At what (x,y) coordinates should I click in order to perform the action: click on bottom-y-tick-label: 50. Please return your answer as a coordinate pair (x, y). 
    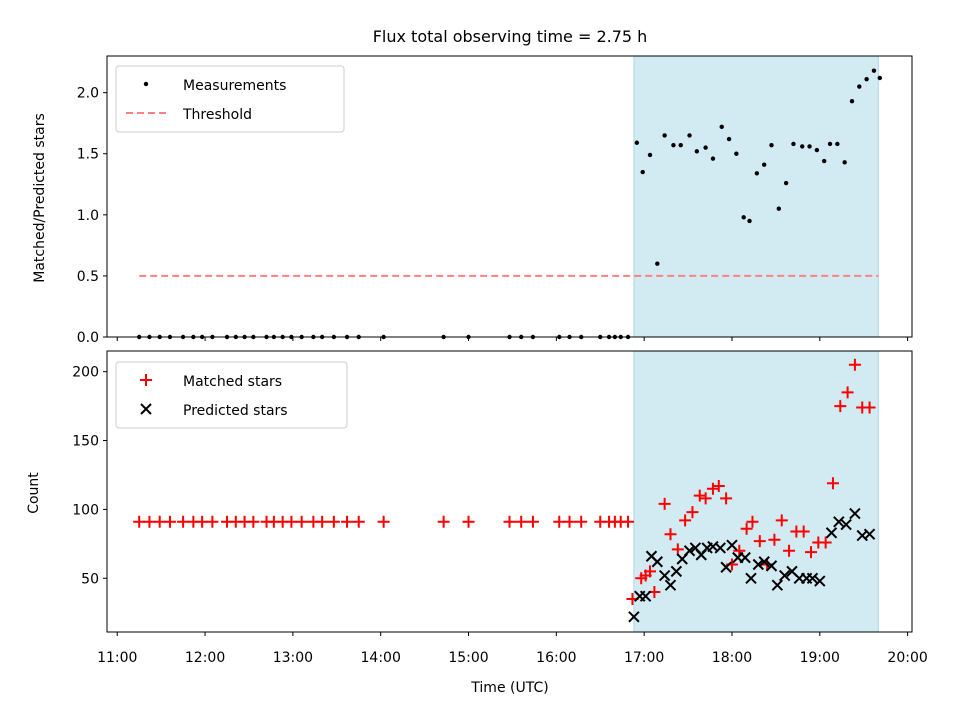
    Looking at the image, I should click on (90, 579).